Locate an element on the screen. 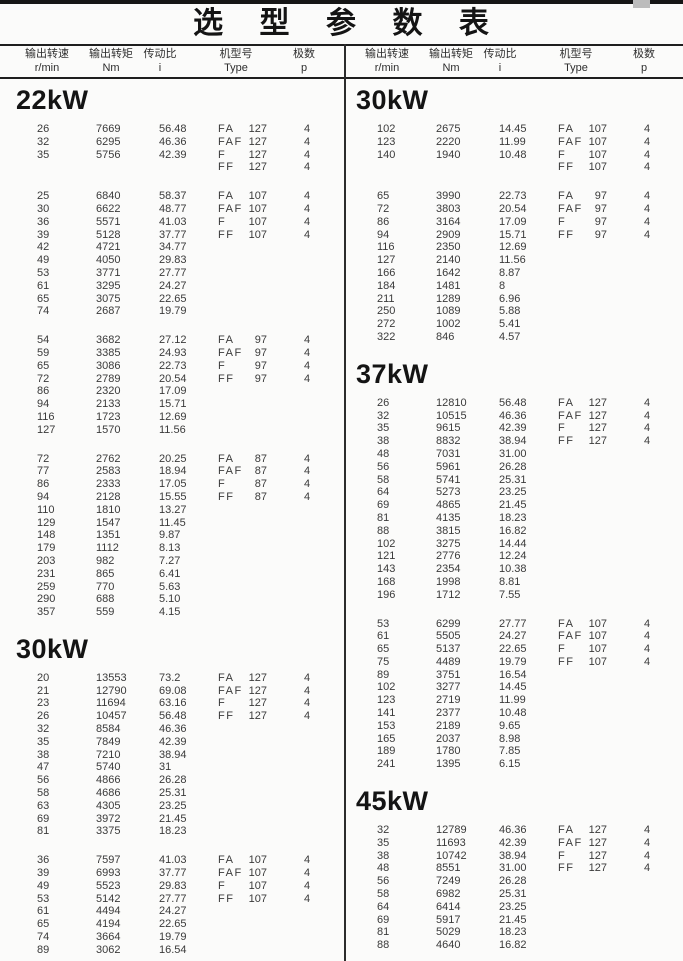  torque-cell: 3385 is located at coordinates (108, 352).